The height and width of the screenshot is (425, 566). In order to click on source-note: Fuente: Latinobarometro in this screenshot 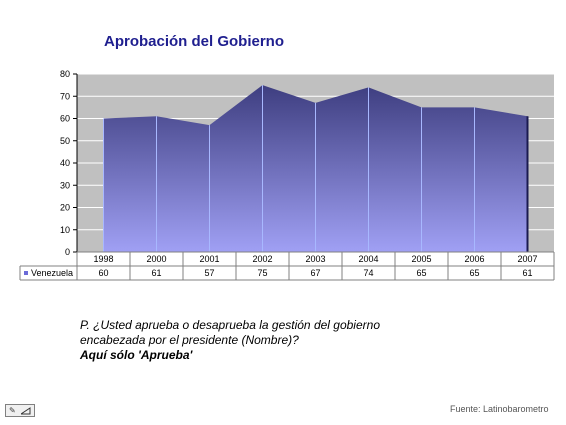, I will do `click(499, 409)`.